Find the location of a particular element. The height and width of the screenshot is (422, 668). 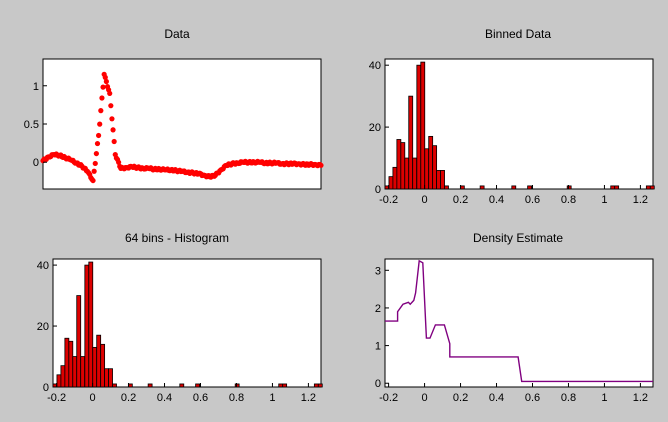

density-estimate-plot-x-tick-label: 1 is located at coordinates (604, 398).